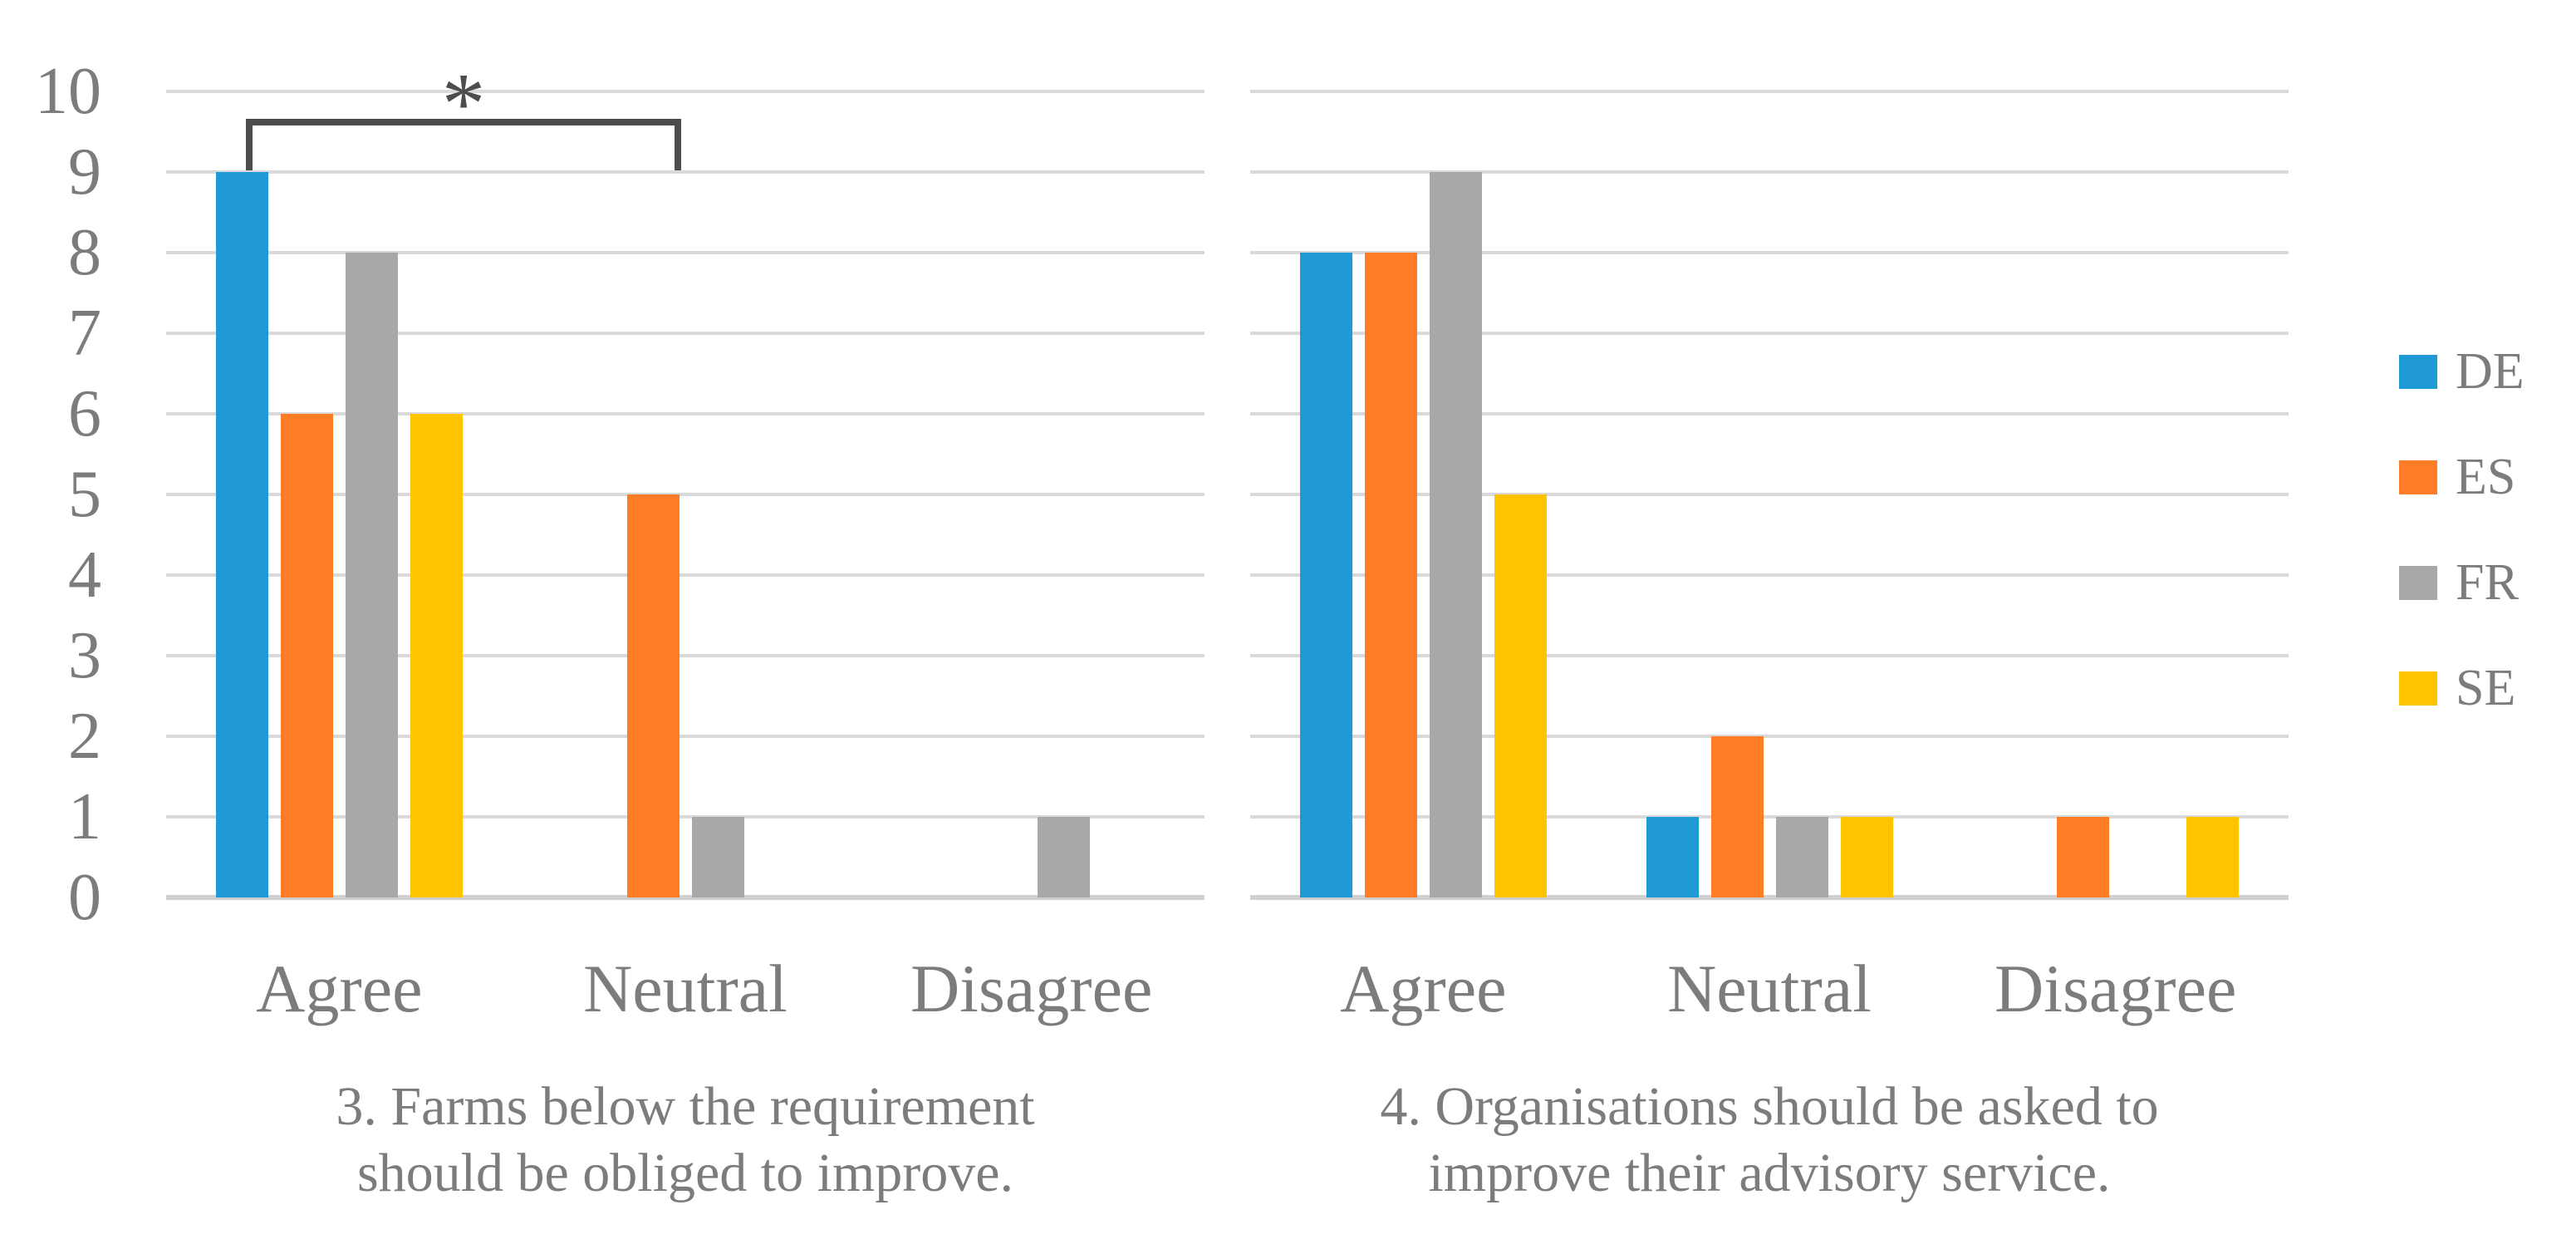  What do you see at coordinates (84, 252) in the screenshot?
I see `y-axis-tick-label: 8` at bounding box center [84, 252].